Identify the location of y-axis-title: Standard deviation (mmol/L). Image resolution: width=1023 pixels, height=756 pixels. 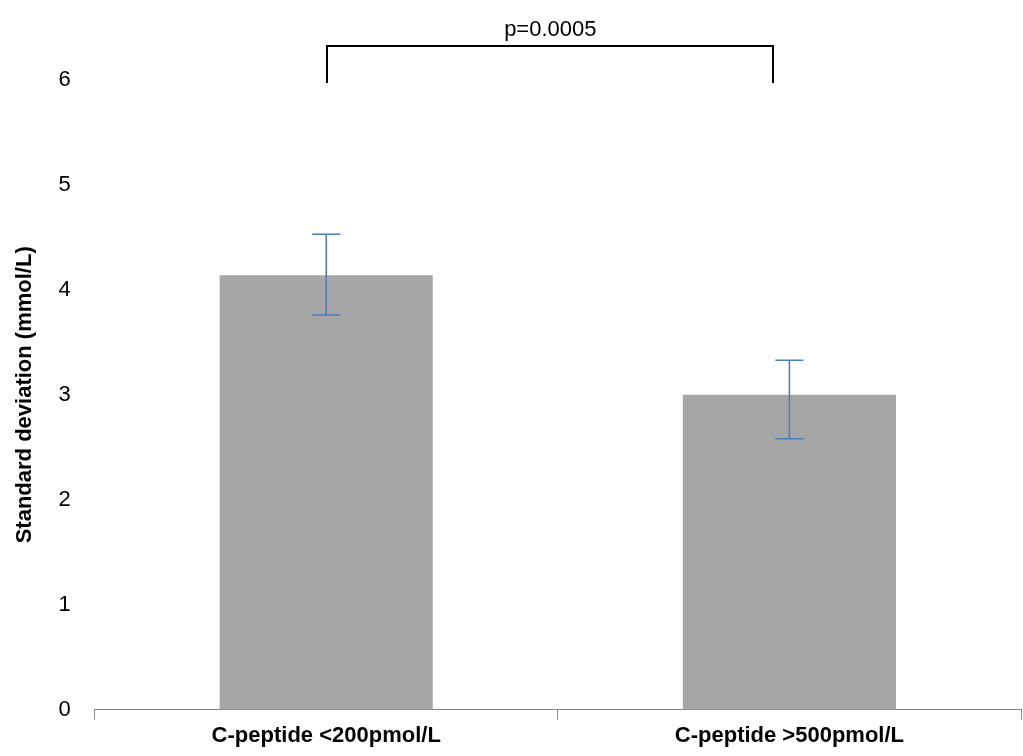
(24, 395).